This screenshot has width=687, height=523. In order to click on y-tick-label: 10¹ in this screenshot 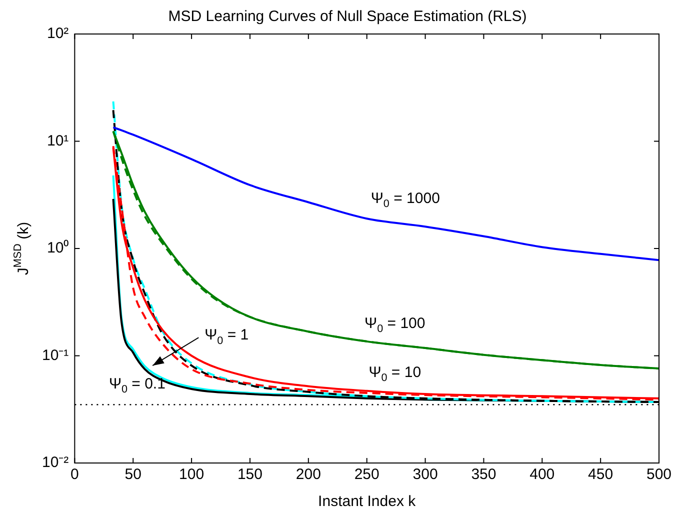, I will do `click(57, 141)`.